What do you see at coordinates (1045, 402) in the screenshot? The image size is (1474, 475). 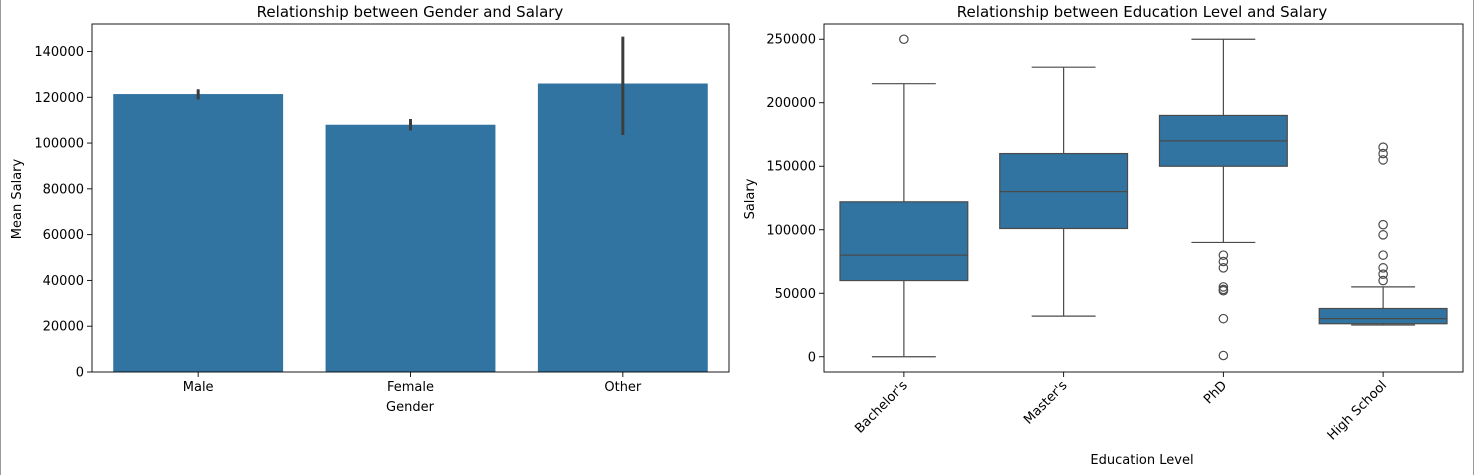 I see `x-tick-label: Master's` at bounding box center [1045, 402].